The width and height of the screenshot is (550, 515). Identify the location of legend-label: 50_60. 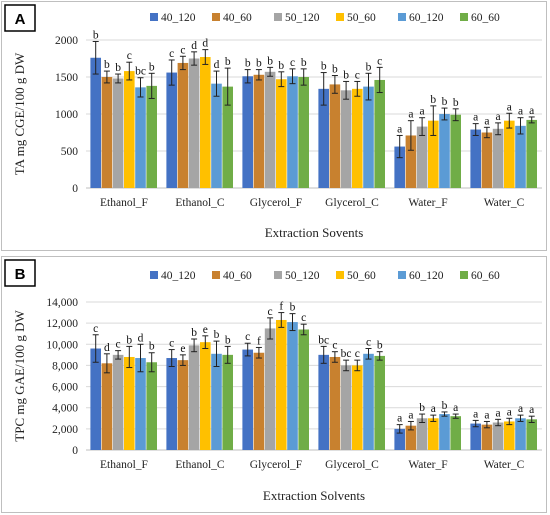
(361, 276).